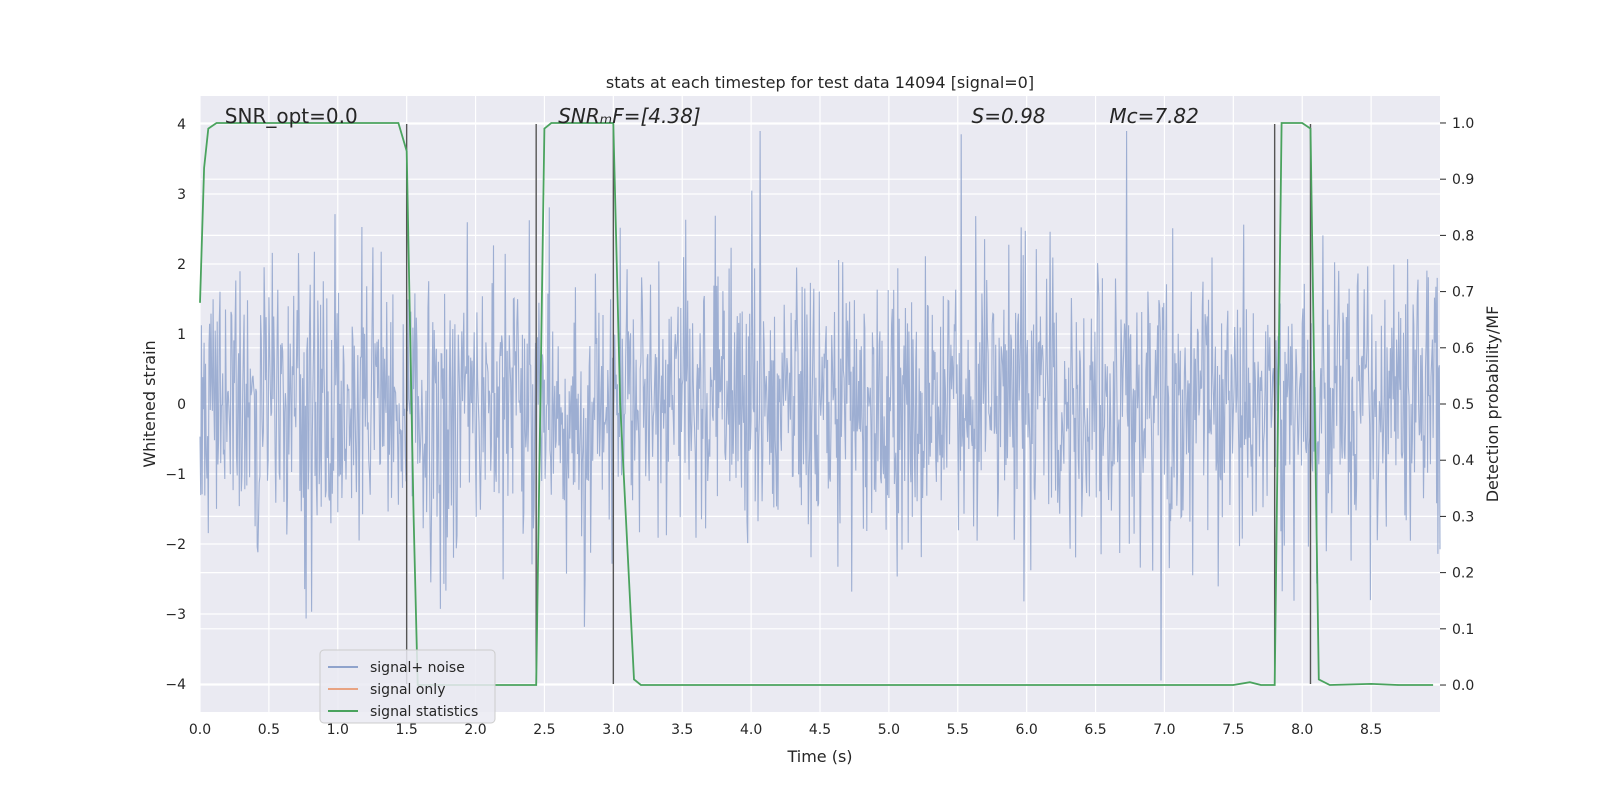 The image size is (1600, 800). Describe the element at coordinates (181, 335) in the screenshot. I see `y-tick-label: 1` at that location.